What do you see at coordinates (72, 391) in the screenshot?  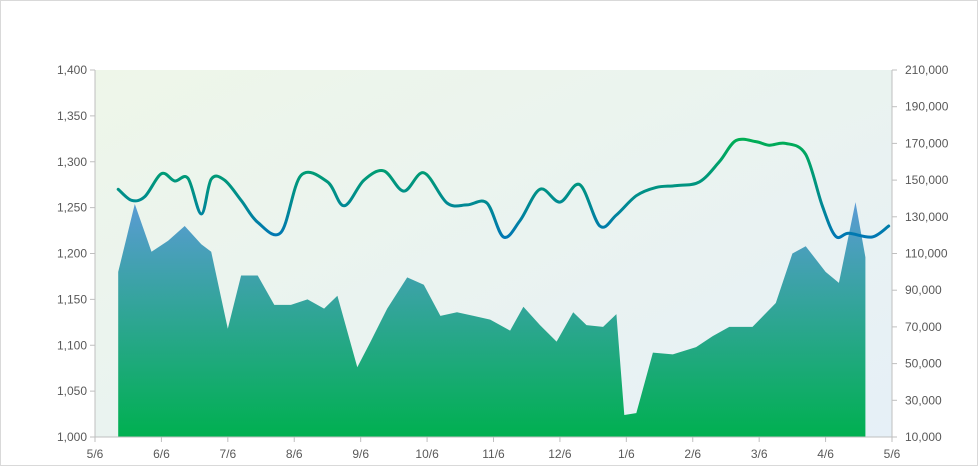 I see `y-left-tick-label: 1,050` at bounding box center [72, 391].